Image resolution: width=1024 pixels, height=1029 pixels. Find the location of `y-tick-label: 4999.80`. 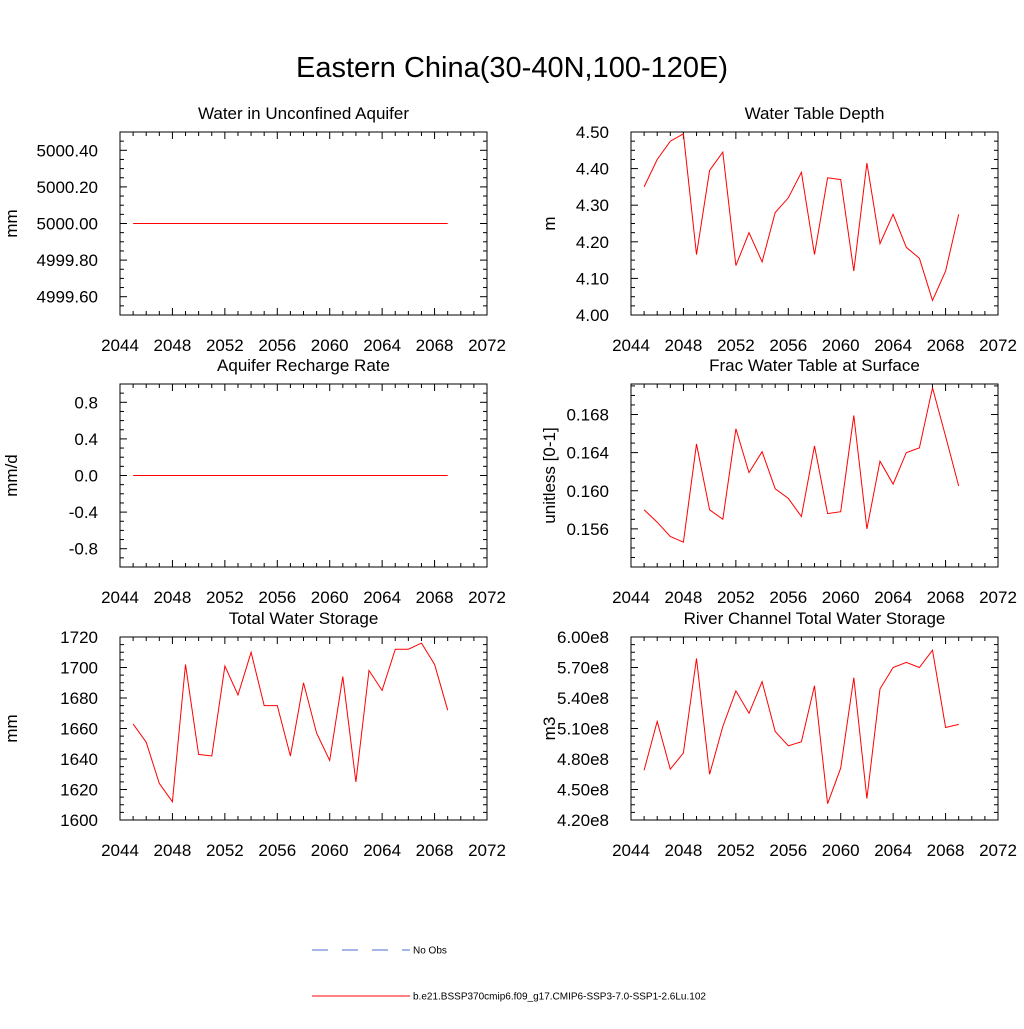

y-tick-label: 4999.80 is located at coordinates (67, 260).